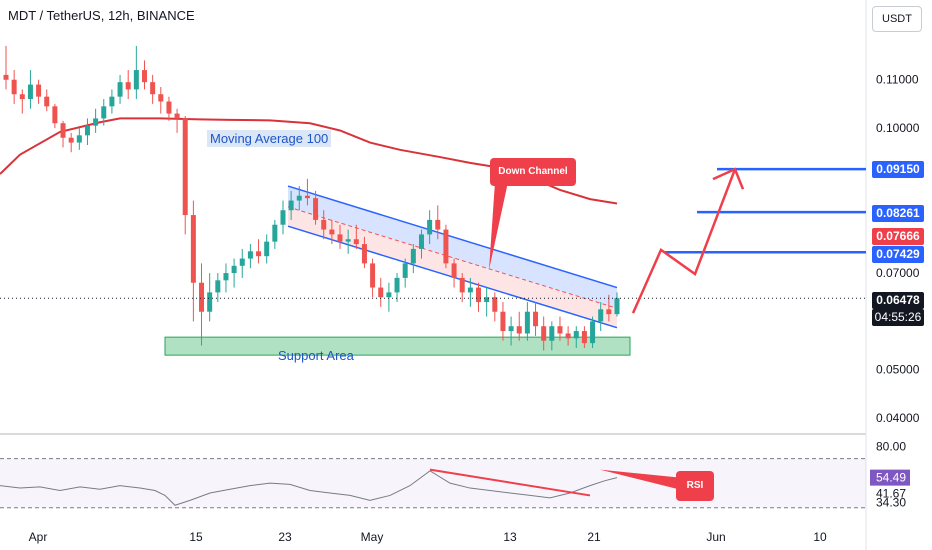 The image size is (932, 550). I want to click on time-tick-label: May, so click(372, 537).